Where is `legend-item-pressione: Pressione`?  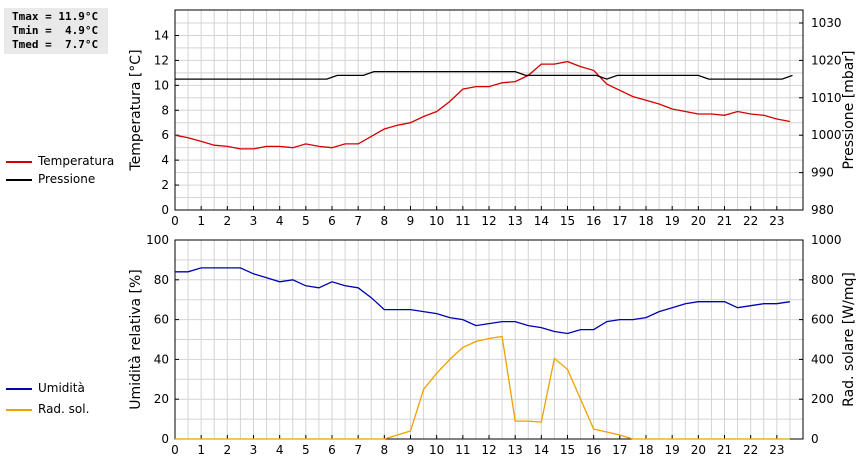
legend-item-pressione: Pressione is located at coordinates (81, 180).